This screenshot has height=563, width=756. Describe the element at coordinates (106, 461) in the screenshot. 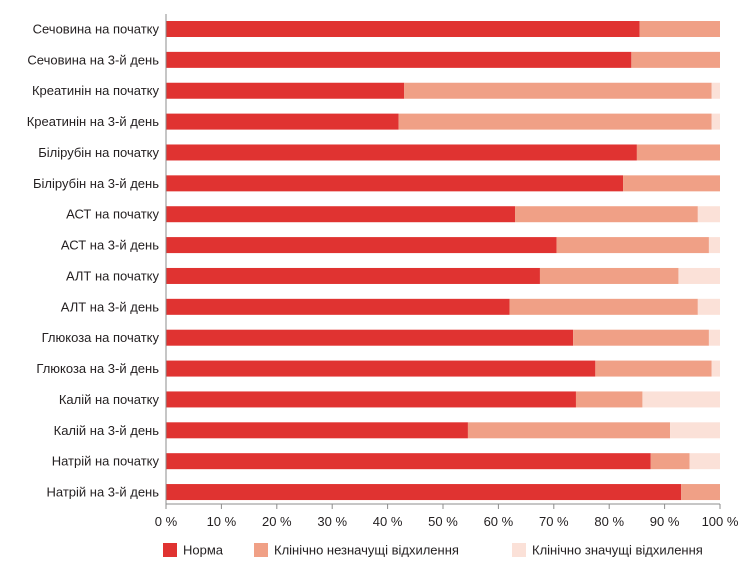

I see `category-label: Натрій на початку` at that location.